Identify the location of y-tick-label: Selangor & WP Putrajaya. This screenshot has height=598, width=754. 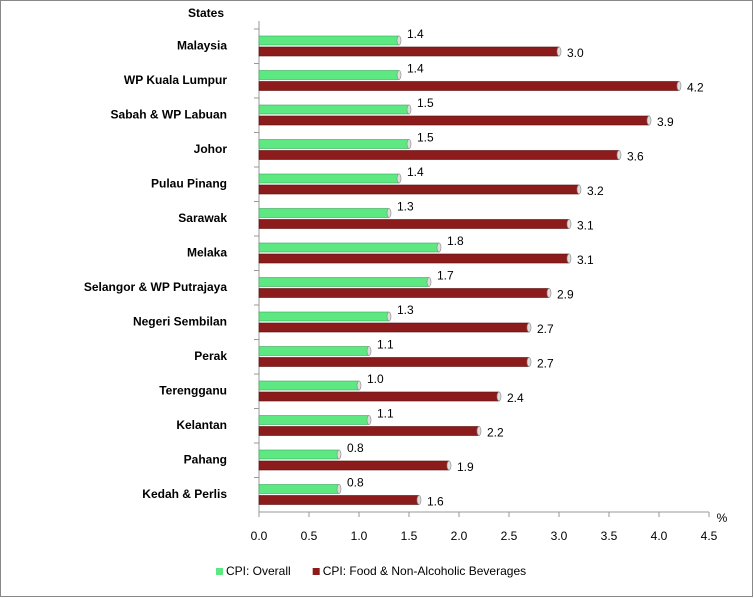
(155, 287).